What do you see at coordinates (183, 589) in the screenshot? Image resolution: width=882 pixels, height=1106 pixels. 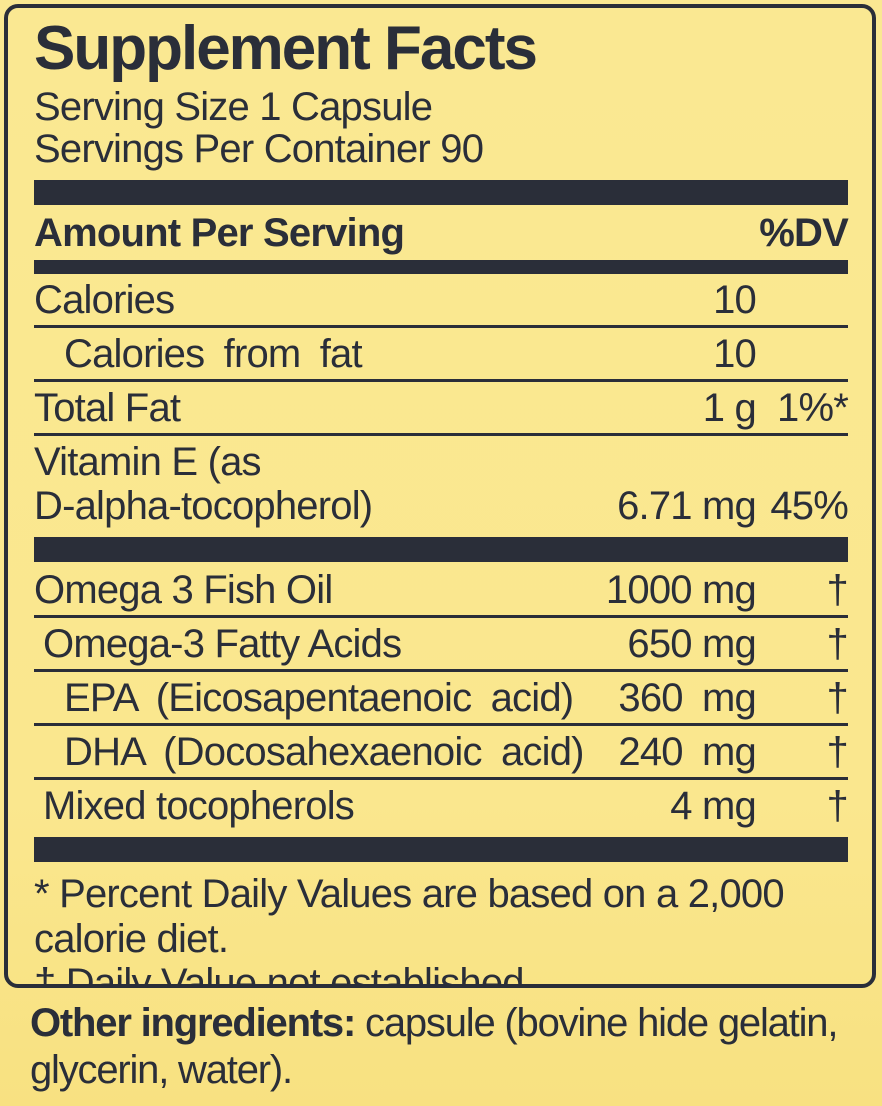 I see `nutrient-name: Omega 3 Fish Oil` at bounding box center [183, 589].